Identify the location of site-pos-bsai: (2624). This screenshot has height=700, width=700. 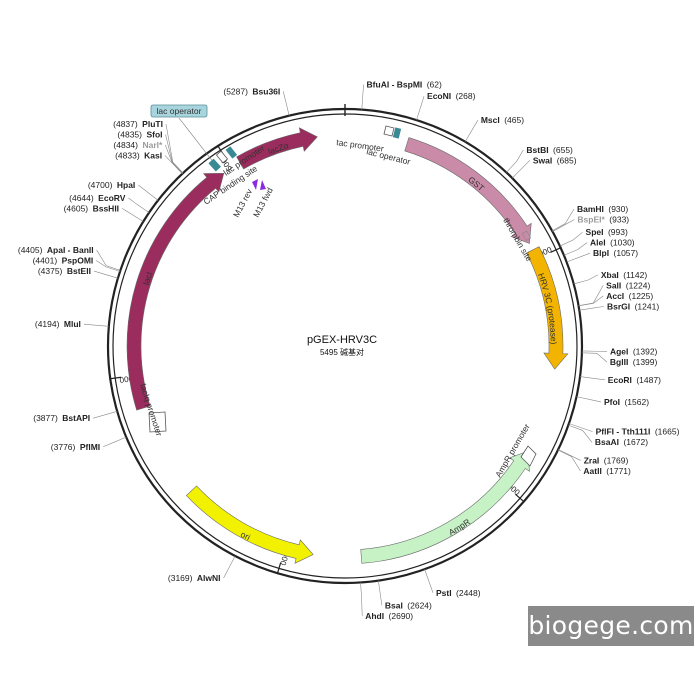
(419, 605).